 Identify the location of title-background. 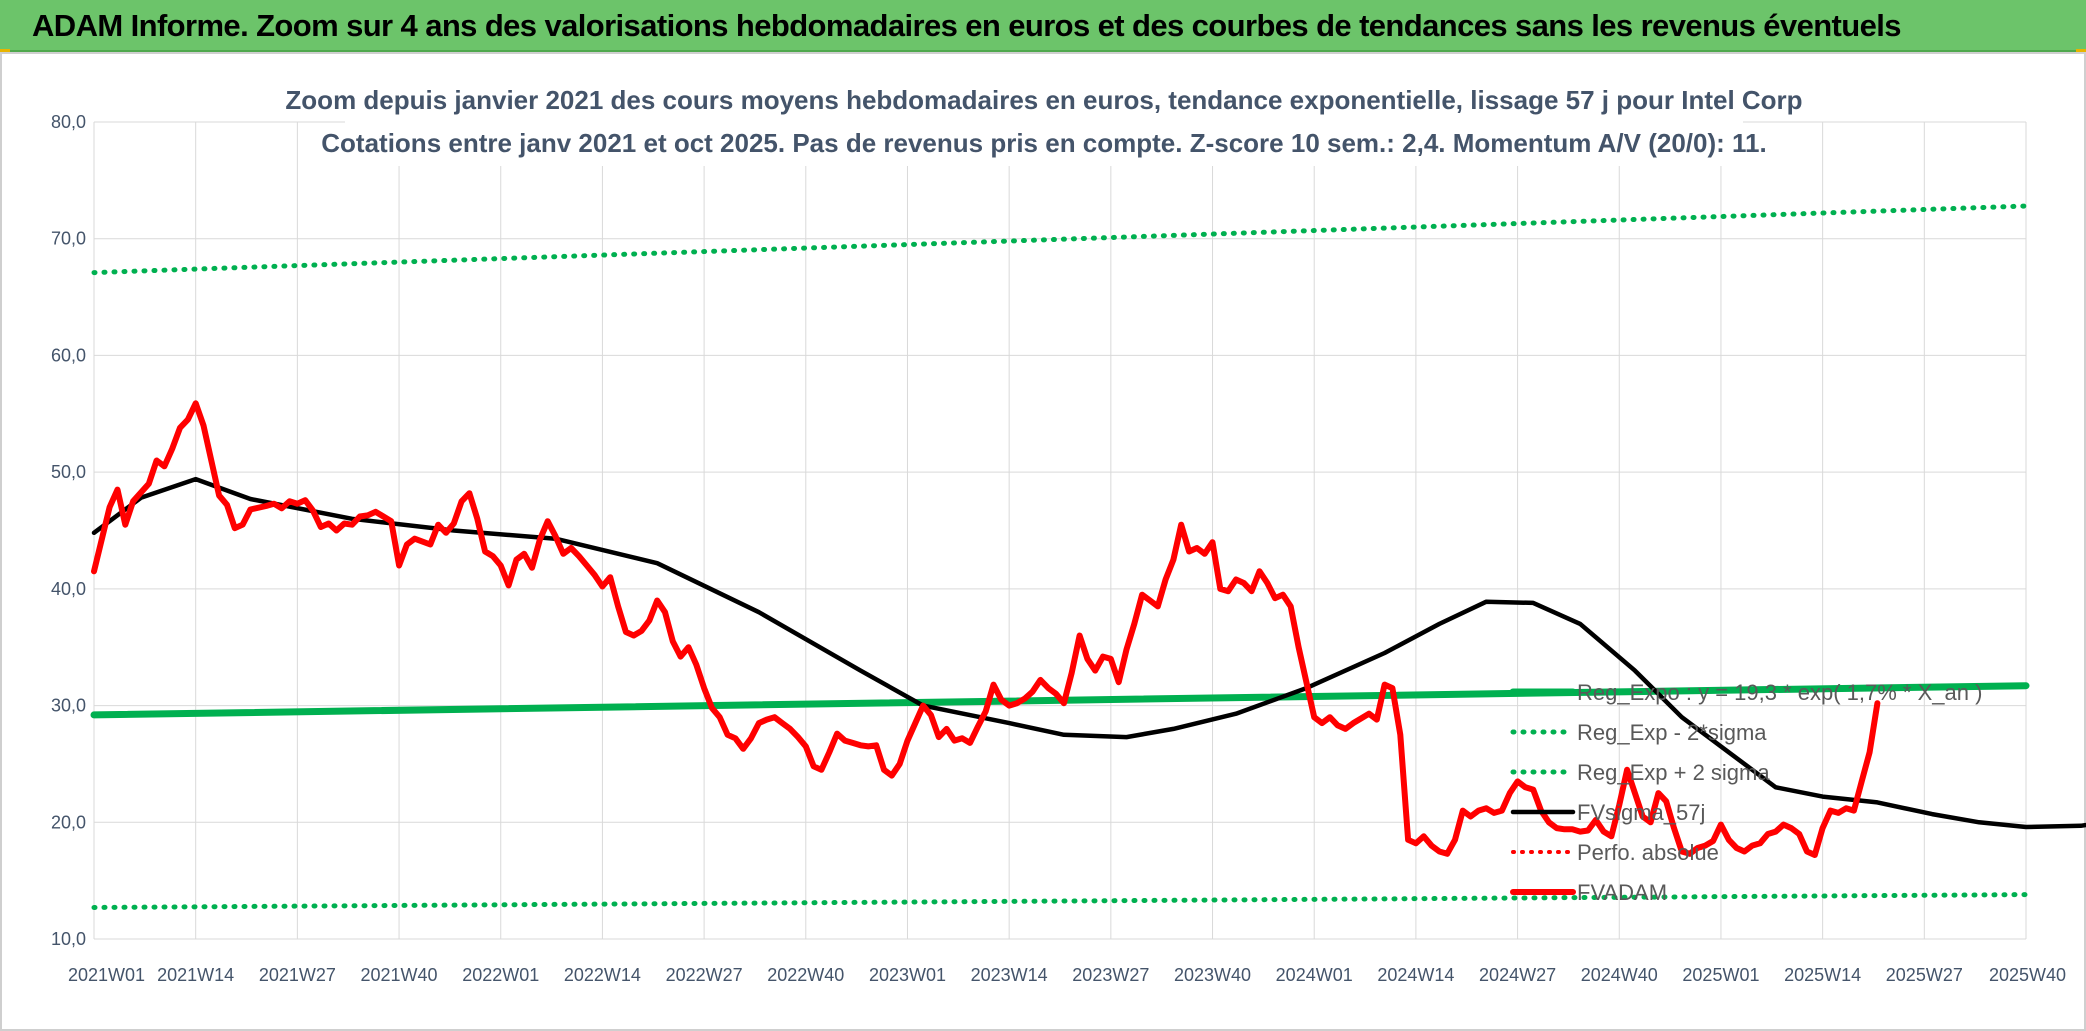
(1044, 122).